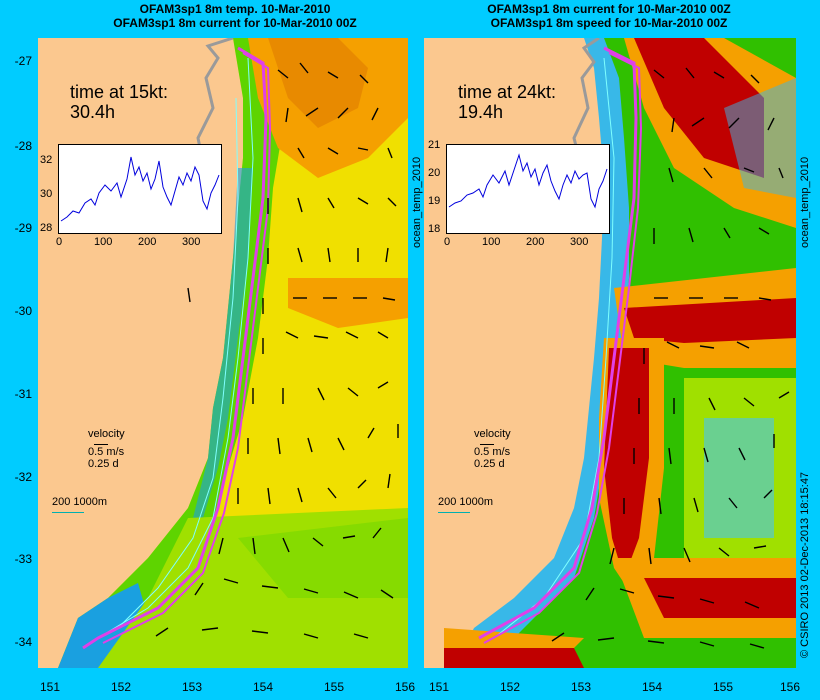 The height and width of the screenshot is (700, 820). What do you see at coordinates (23, 394) in the screenshot?
I see `lat-label: -31` at bounding box center [23, 394].